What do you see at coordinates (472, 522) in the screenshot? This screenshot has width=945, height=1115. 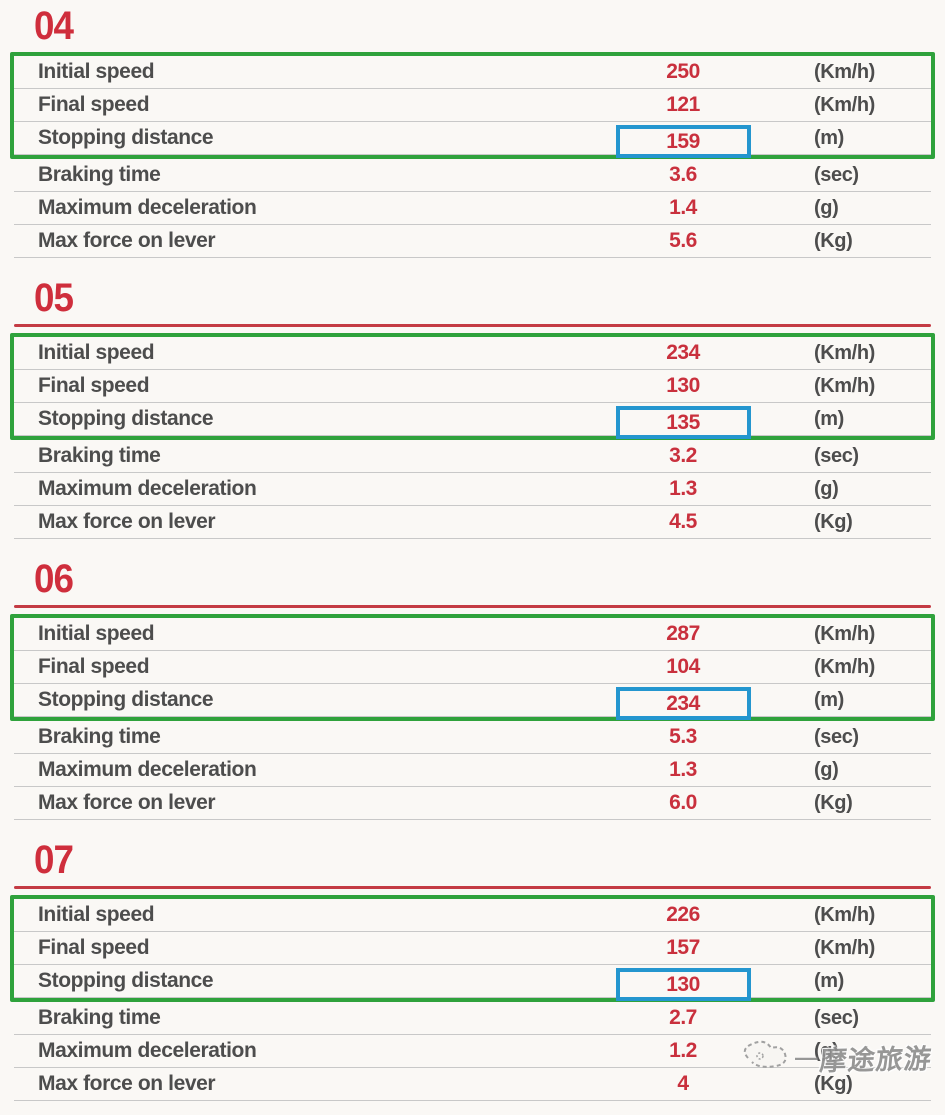 I see `table-row: Max force on lever 4.5 (Kg)` at bounding box center [472, 522].